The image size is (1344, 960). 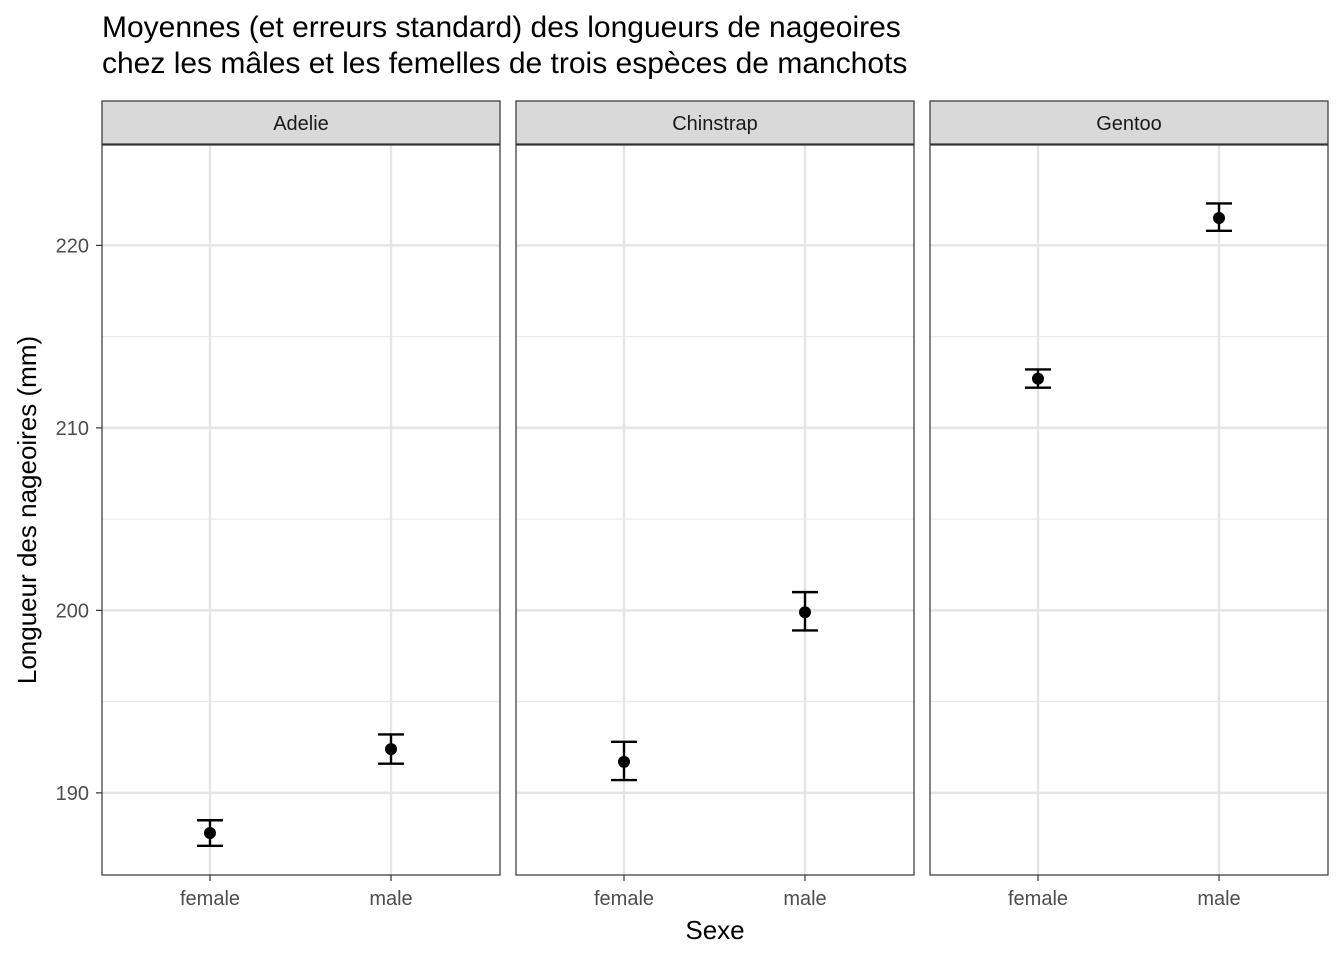 I want to click on facet-strip-label: Gentoo, so click(x=1129, y=124).